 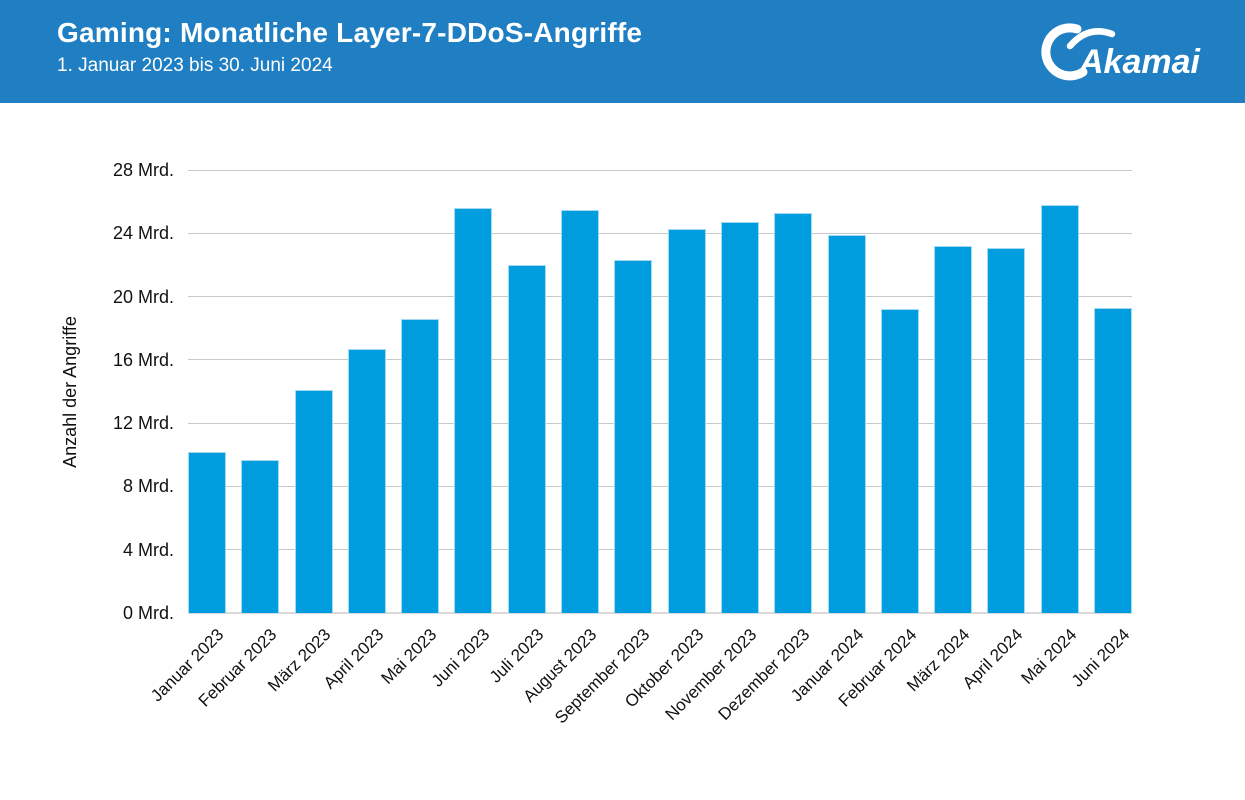 What do you see at coordinates (143, 423) in the screenshot?
I see `y-tick-label: 12 Mrd.` at bounding box center [143, 423].